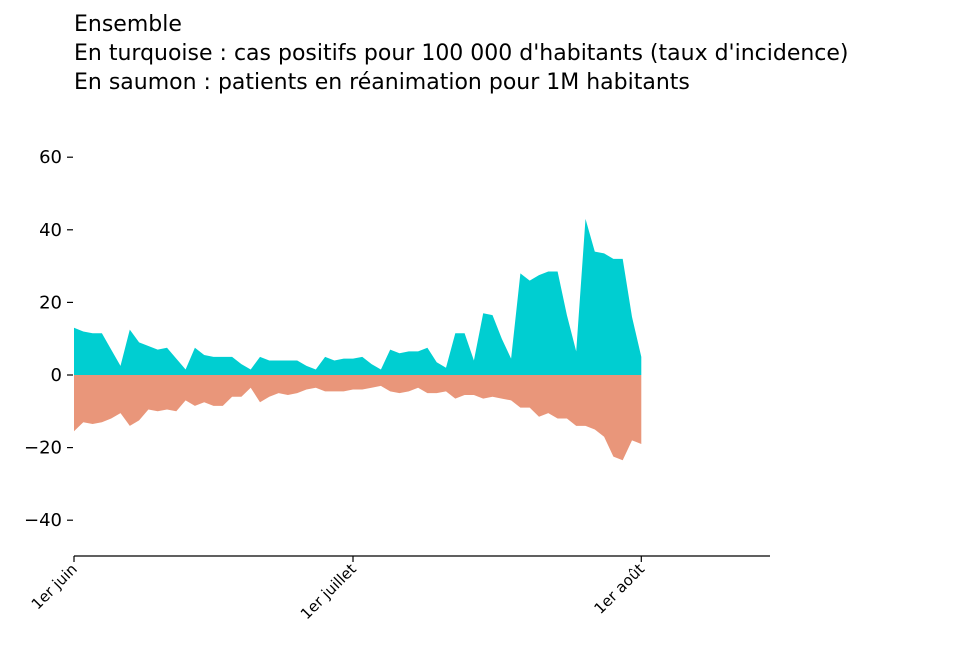 This screenshot has height=662, width=970. I want to click on x-tick-label: 1er juin, so click(54, 586).